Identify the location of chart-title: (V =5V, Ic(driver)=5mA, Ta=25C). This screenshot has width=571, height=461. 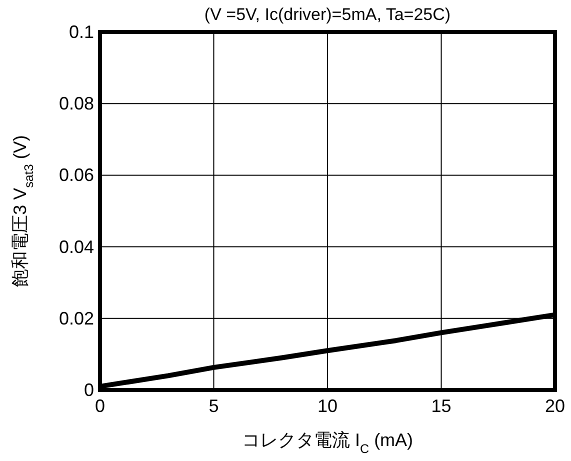
(327, 14).